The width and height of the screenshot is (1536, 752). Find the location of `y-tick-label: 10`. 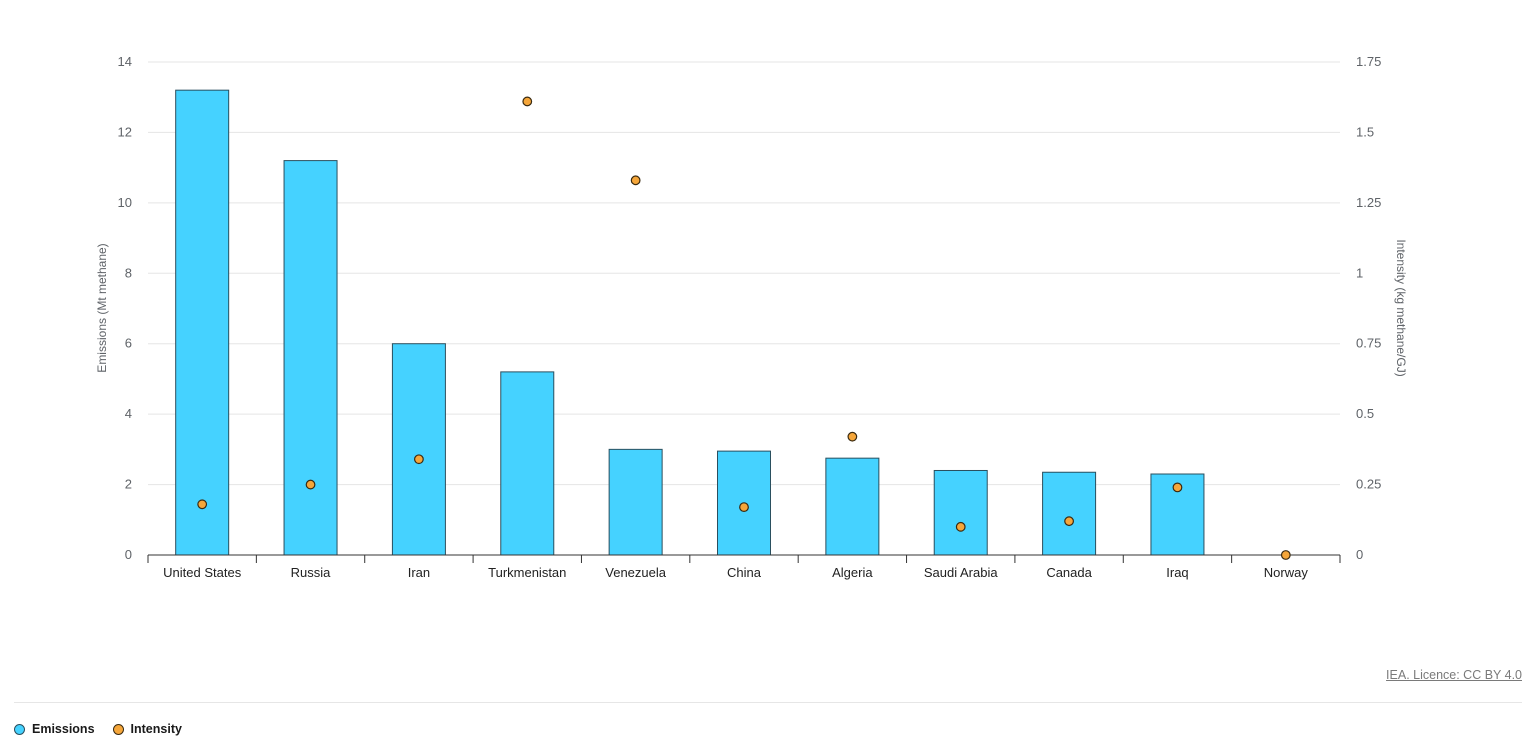

y-tick-label: 10 is located at coordinates (125, 202).